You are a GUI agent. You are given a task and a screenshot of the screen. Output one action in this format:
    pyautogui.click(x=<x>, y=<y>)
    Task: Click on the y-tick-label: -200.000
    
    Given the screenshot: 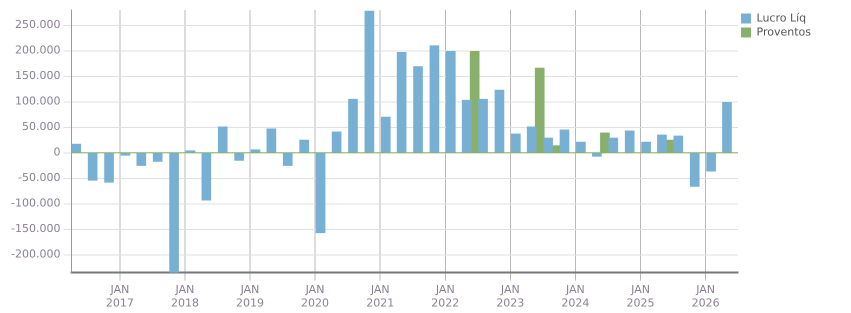 What is the action you would take?
    pyautogui.click(x=35, y=254)
    